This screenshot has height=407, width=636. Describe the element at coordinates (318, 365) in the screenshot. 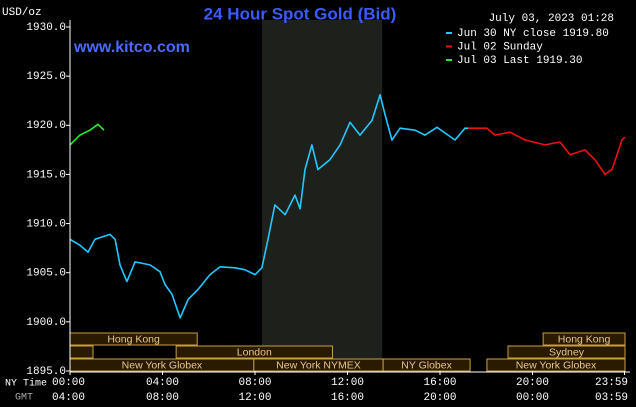

I see `session-label: New York NYMEX` at that location.